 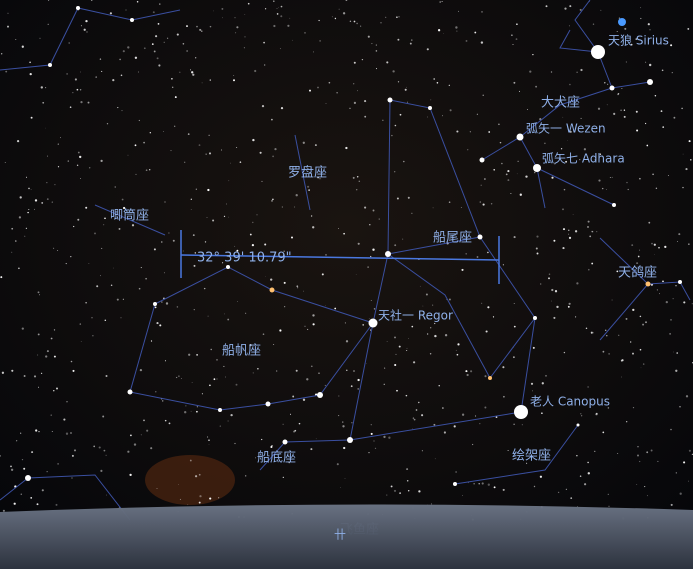 I want to click on constellation-label: 船帆座, so click(x=241, y=351).